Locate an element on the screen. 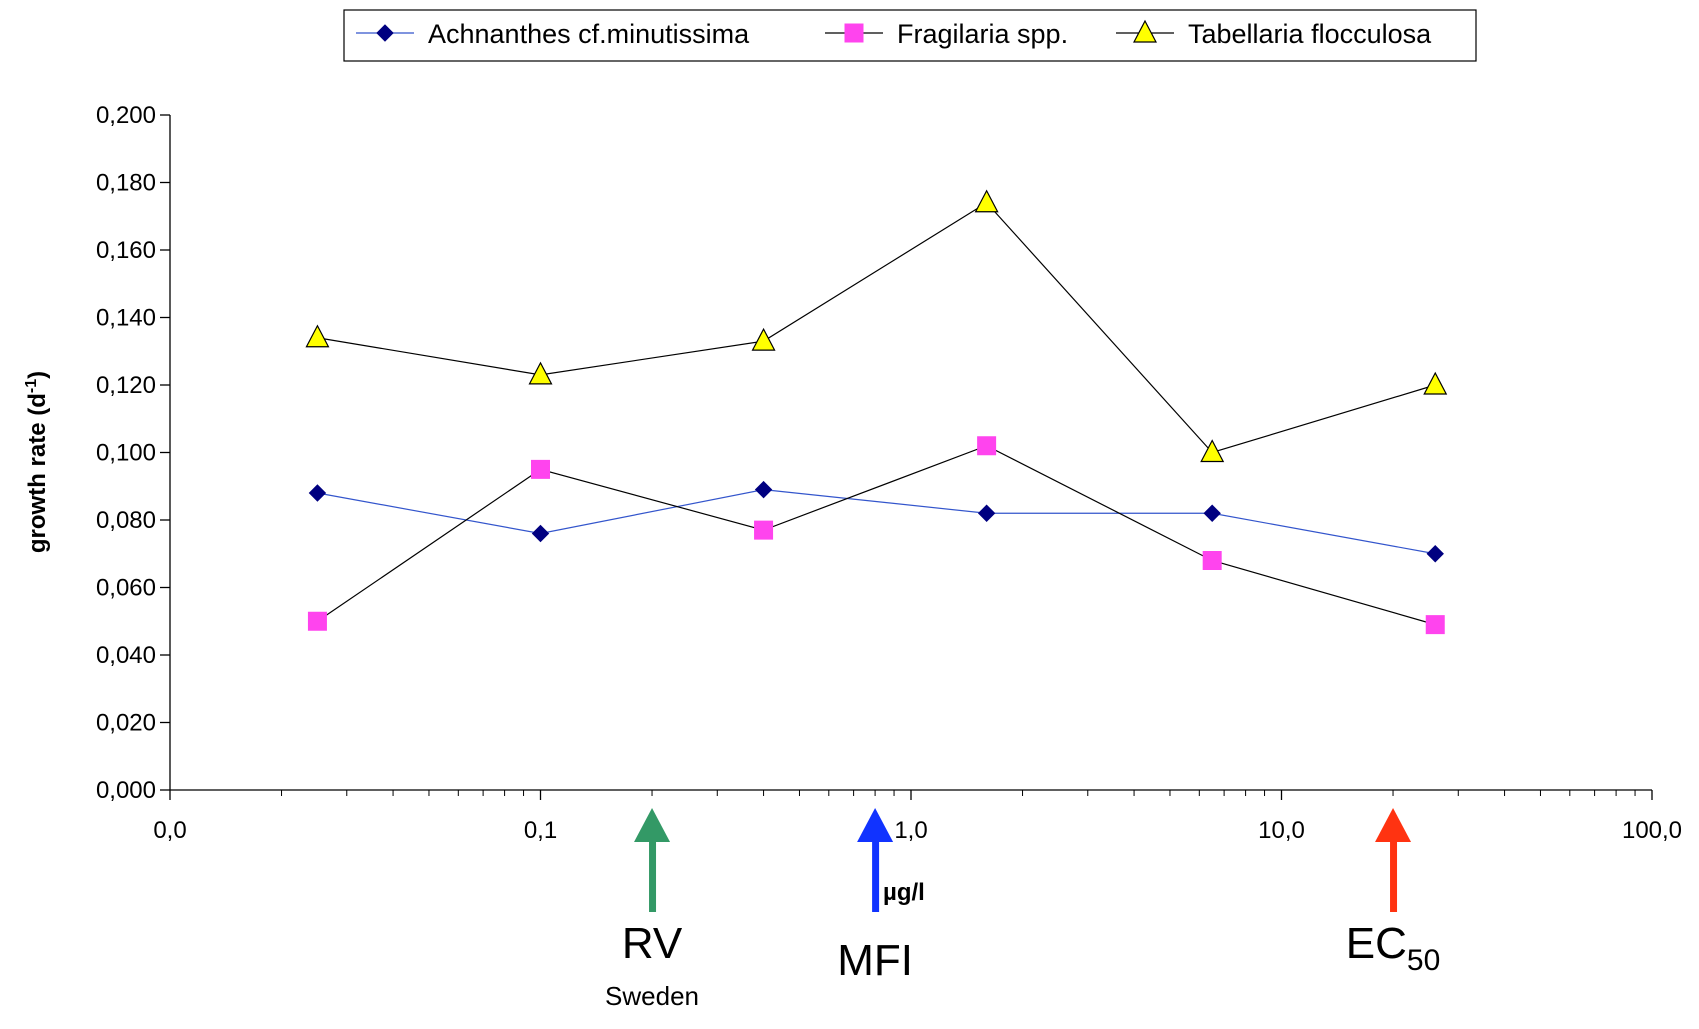 Image resolution: width=1699 pixels, height=1029 pixels. y-tick-label: 0,060 is located at coordinates (126, 588).